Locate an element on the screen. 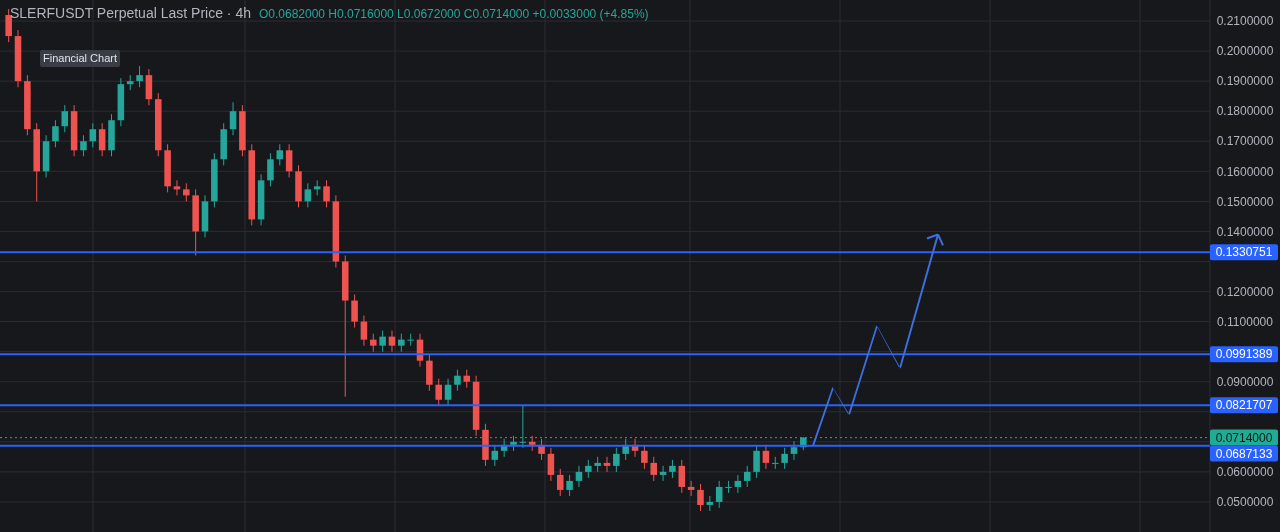  y-tick-label: 0.1200000 is located at coordinates (1245, 291).